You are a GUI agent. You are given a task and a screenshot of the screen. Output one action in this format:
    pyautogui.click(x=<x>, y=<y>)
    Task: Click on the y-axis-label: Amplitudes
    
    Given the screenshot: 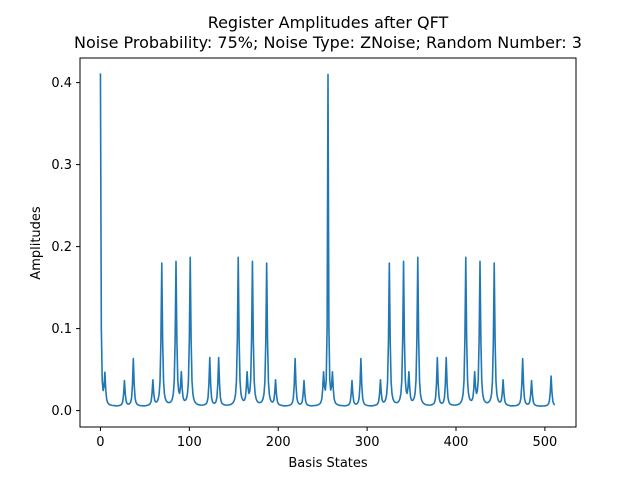 What is the action you would take?
    pyautogui.click(x=36, y=243)
    